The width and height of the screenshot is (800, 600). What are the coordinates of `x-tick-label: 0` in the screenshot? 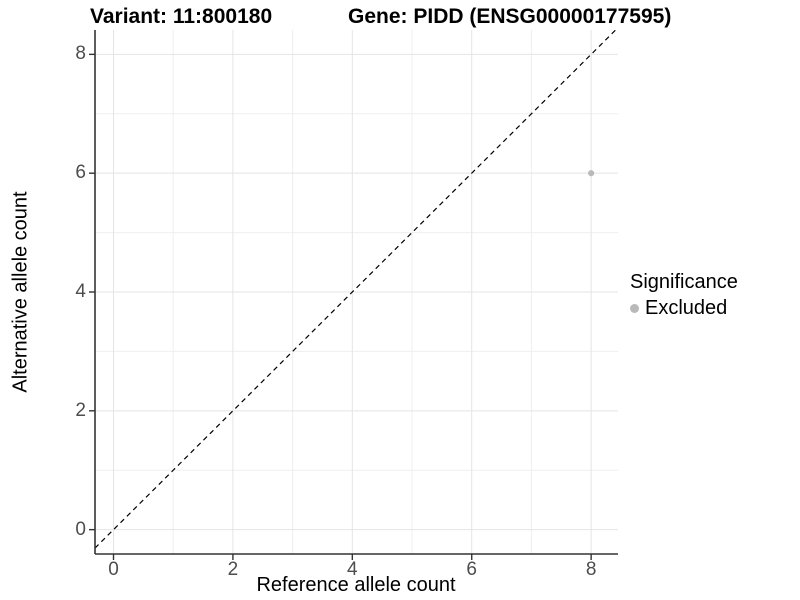 It's located at (113, 569).